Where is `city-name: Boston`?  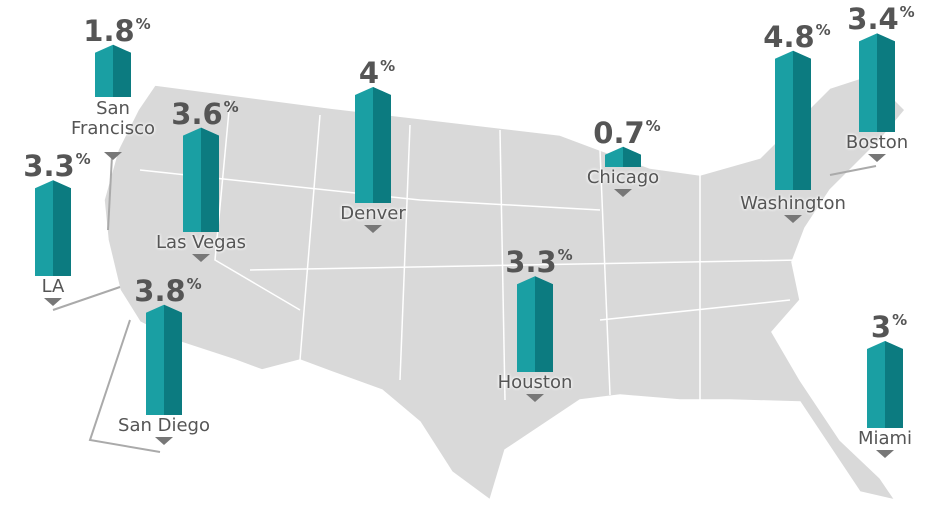 city-name: Boston is located at coordinates (877, 143).